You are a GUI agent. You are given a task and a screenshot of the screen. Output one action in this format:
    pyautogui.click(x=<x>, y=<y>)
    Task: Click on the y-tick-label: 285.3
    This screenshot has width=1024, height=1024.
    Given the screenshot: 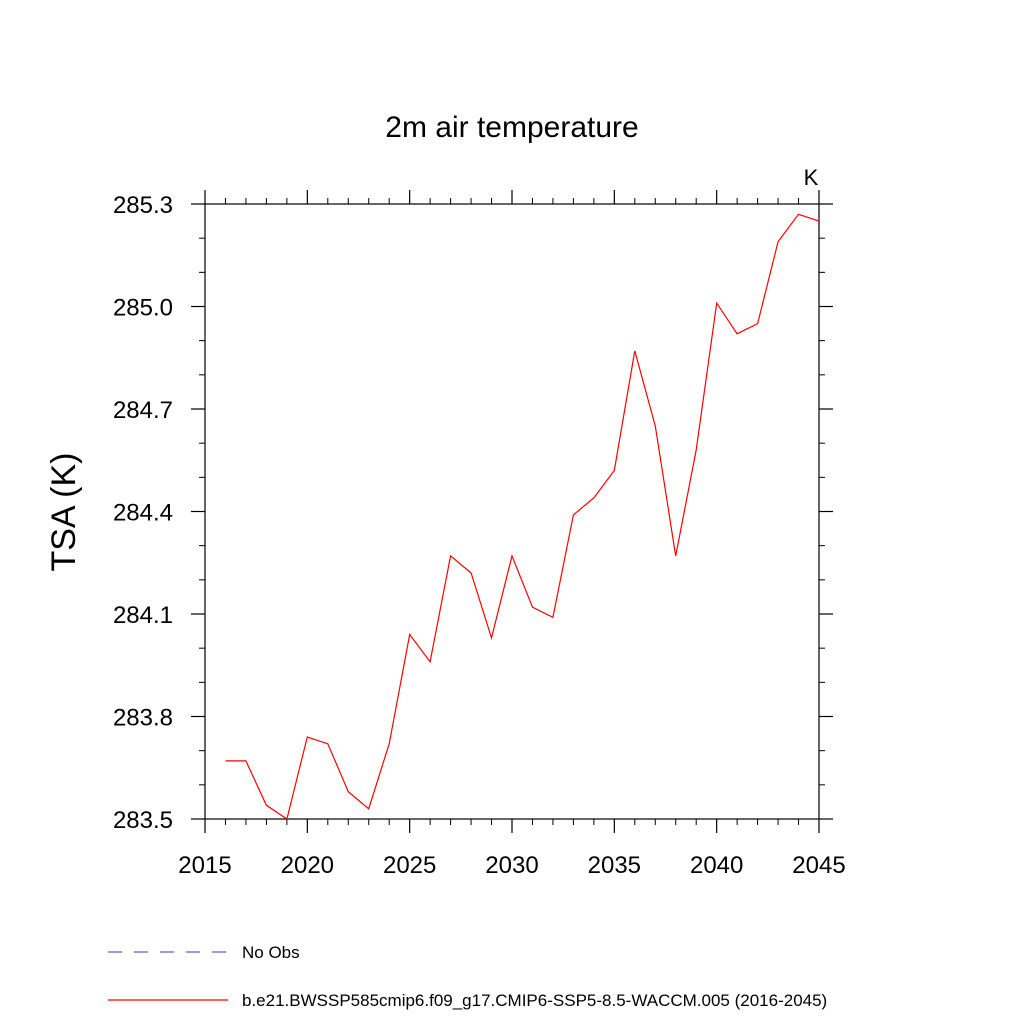 What is the action you would take?
    pyautogui.click(x=143, y=205)
    